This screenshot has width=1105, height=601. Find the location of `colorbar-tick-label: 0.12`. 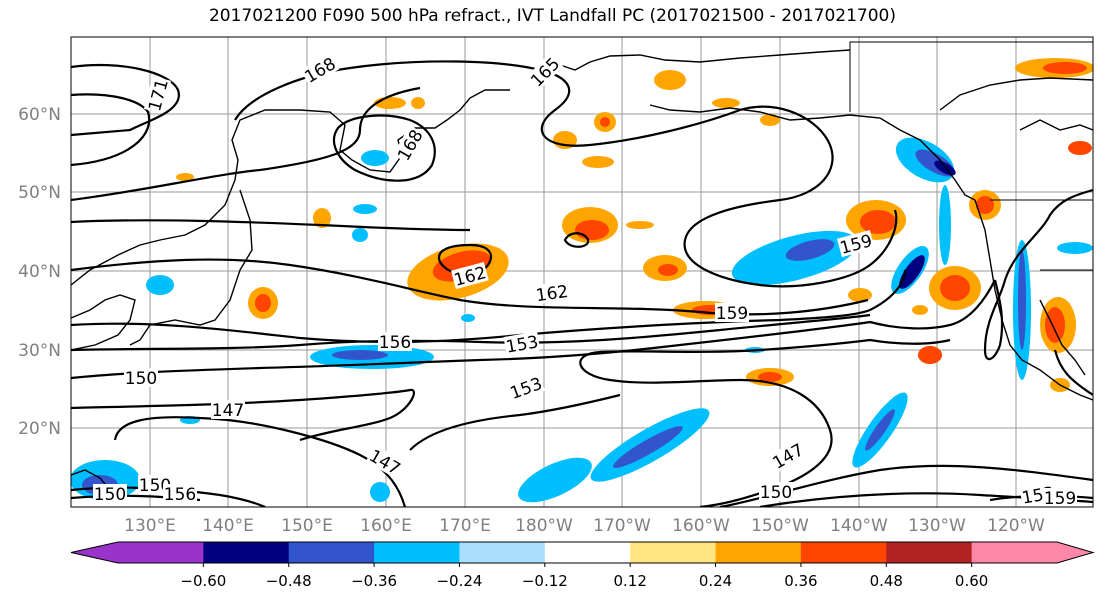

colorbar-tick-label: 0.12 is located at coordinates (629, 581).